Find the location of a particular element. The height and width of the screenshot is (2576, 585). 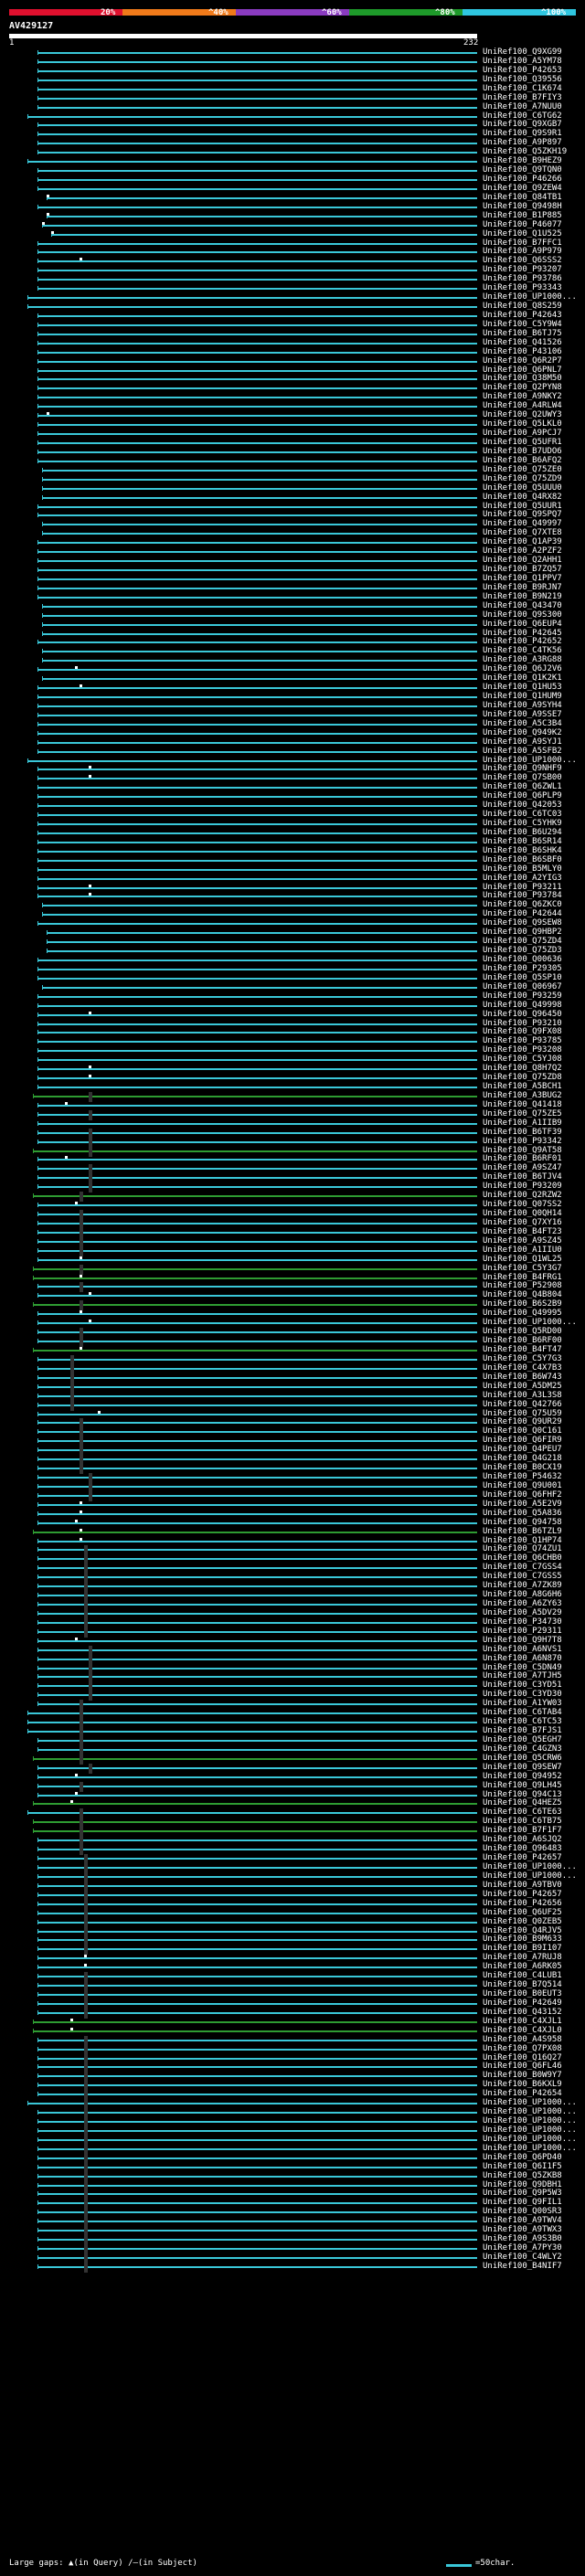

hit-label: UniRef100_P42657 is located at coordinates (522, 1894).